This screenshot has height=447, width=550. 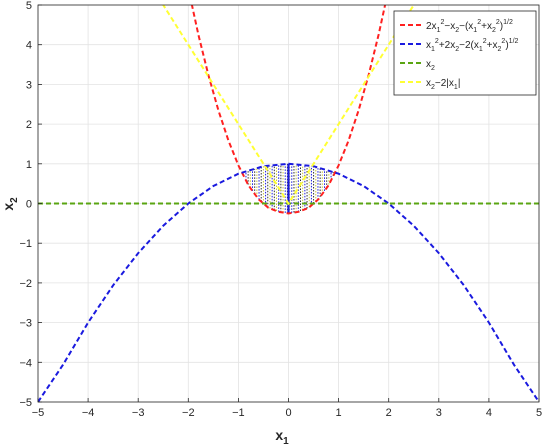 I want to click on y-tick-label: −3, so click(x=25, y=324).